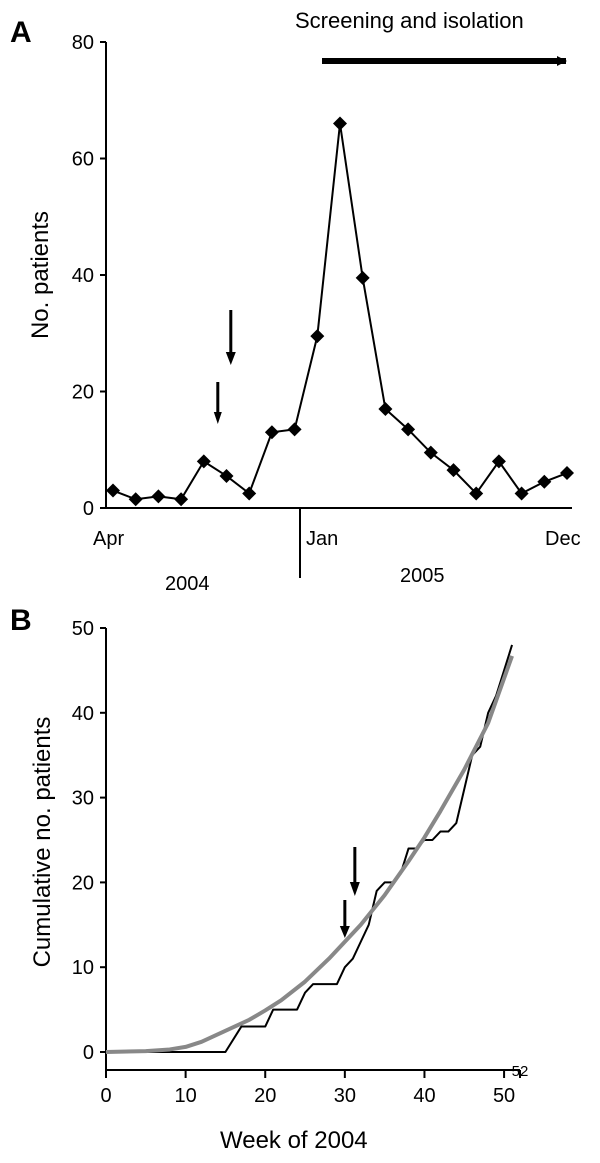  I want to click on panel-a-y-ticks: 0 20 40 60 80, so click(89, 276).